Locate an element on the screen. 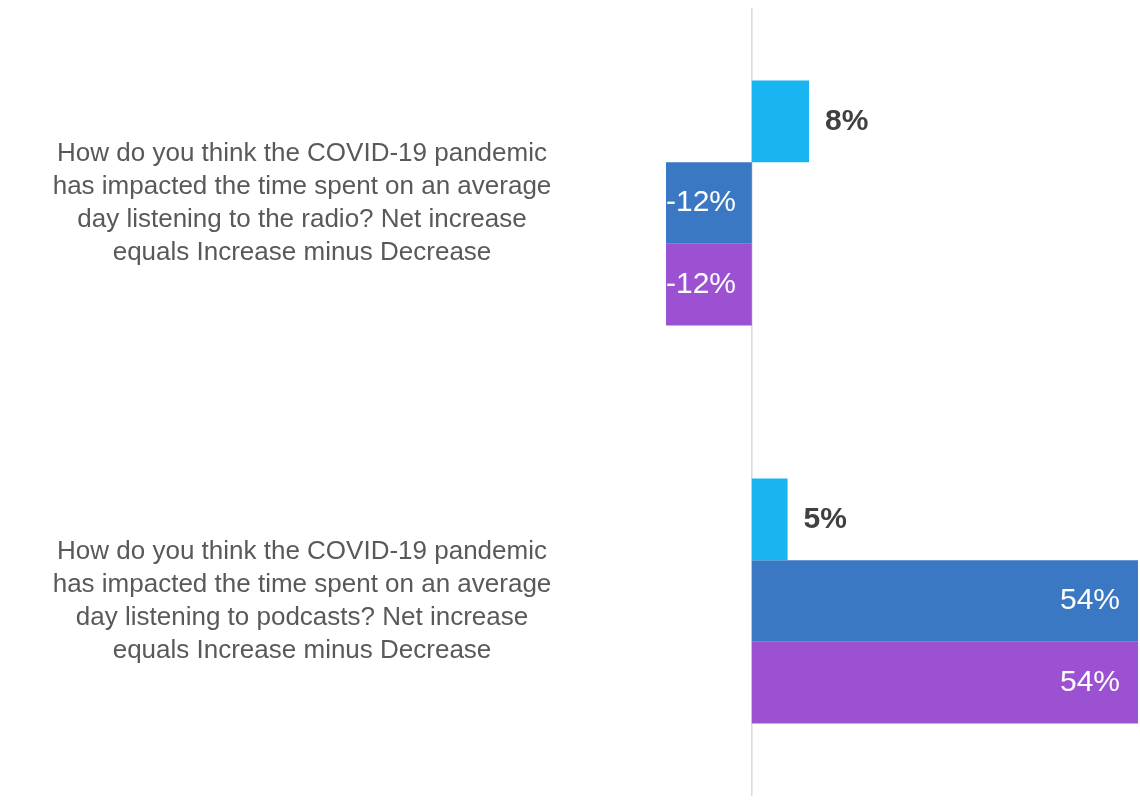 The image size is (1140, 800). y-tick-label: How do you think the COVID-19 pandemic has impacted the time spent on an average day listening to podcasts? Net increase equals Increase minus Decrease is located at coordinates (302, 599).